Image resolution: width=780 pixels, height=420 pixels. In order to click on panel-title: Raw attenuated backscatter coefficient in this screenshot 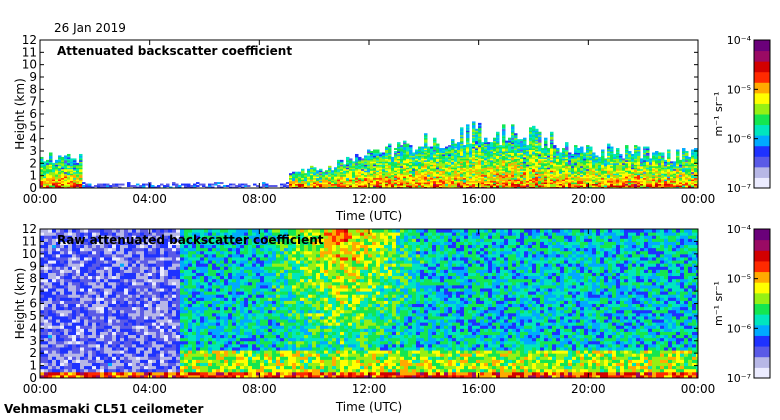, I will do `click(190, 240)`.